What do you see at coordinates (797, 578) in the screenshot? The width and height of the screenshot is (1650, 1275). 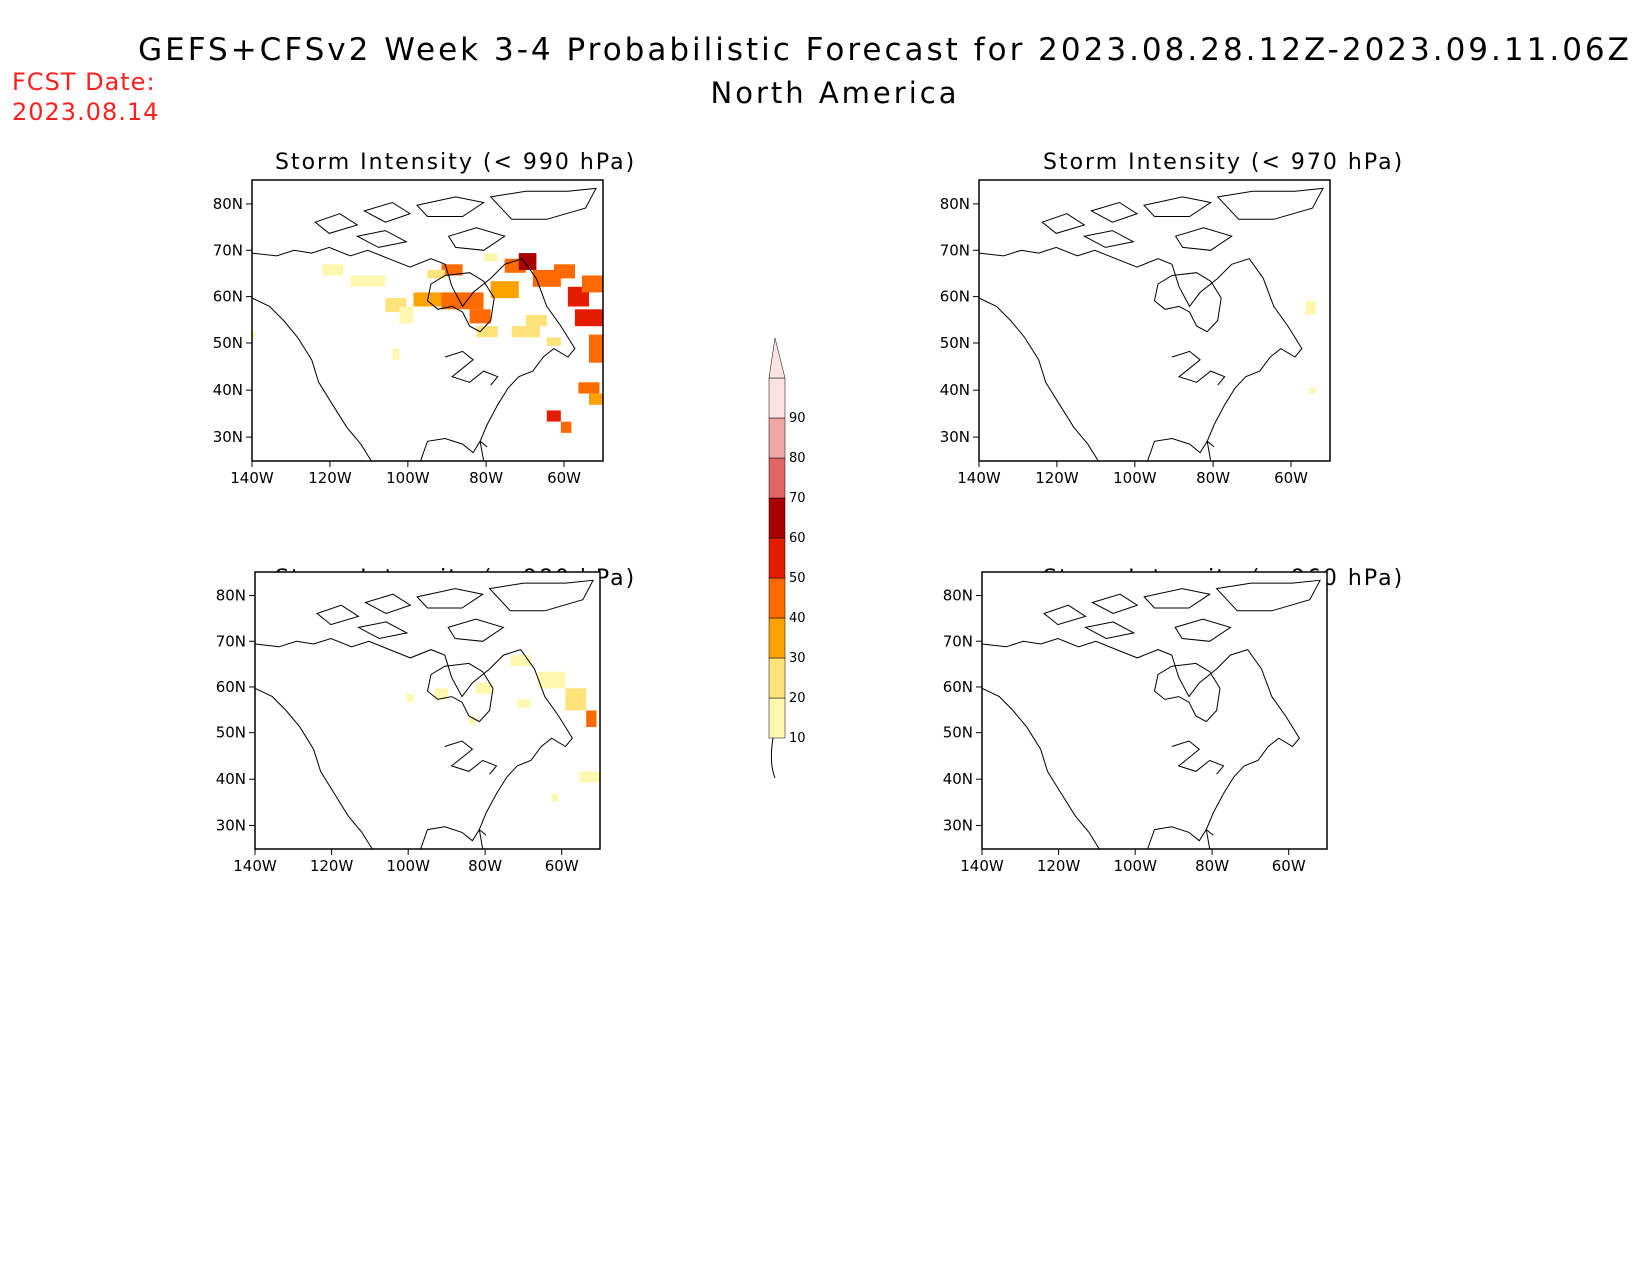 I see `colorbar-label: 50` at bounding box center [797, 578].